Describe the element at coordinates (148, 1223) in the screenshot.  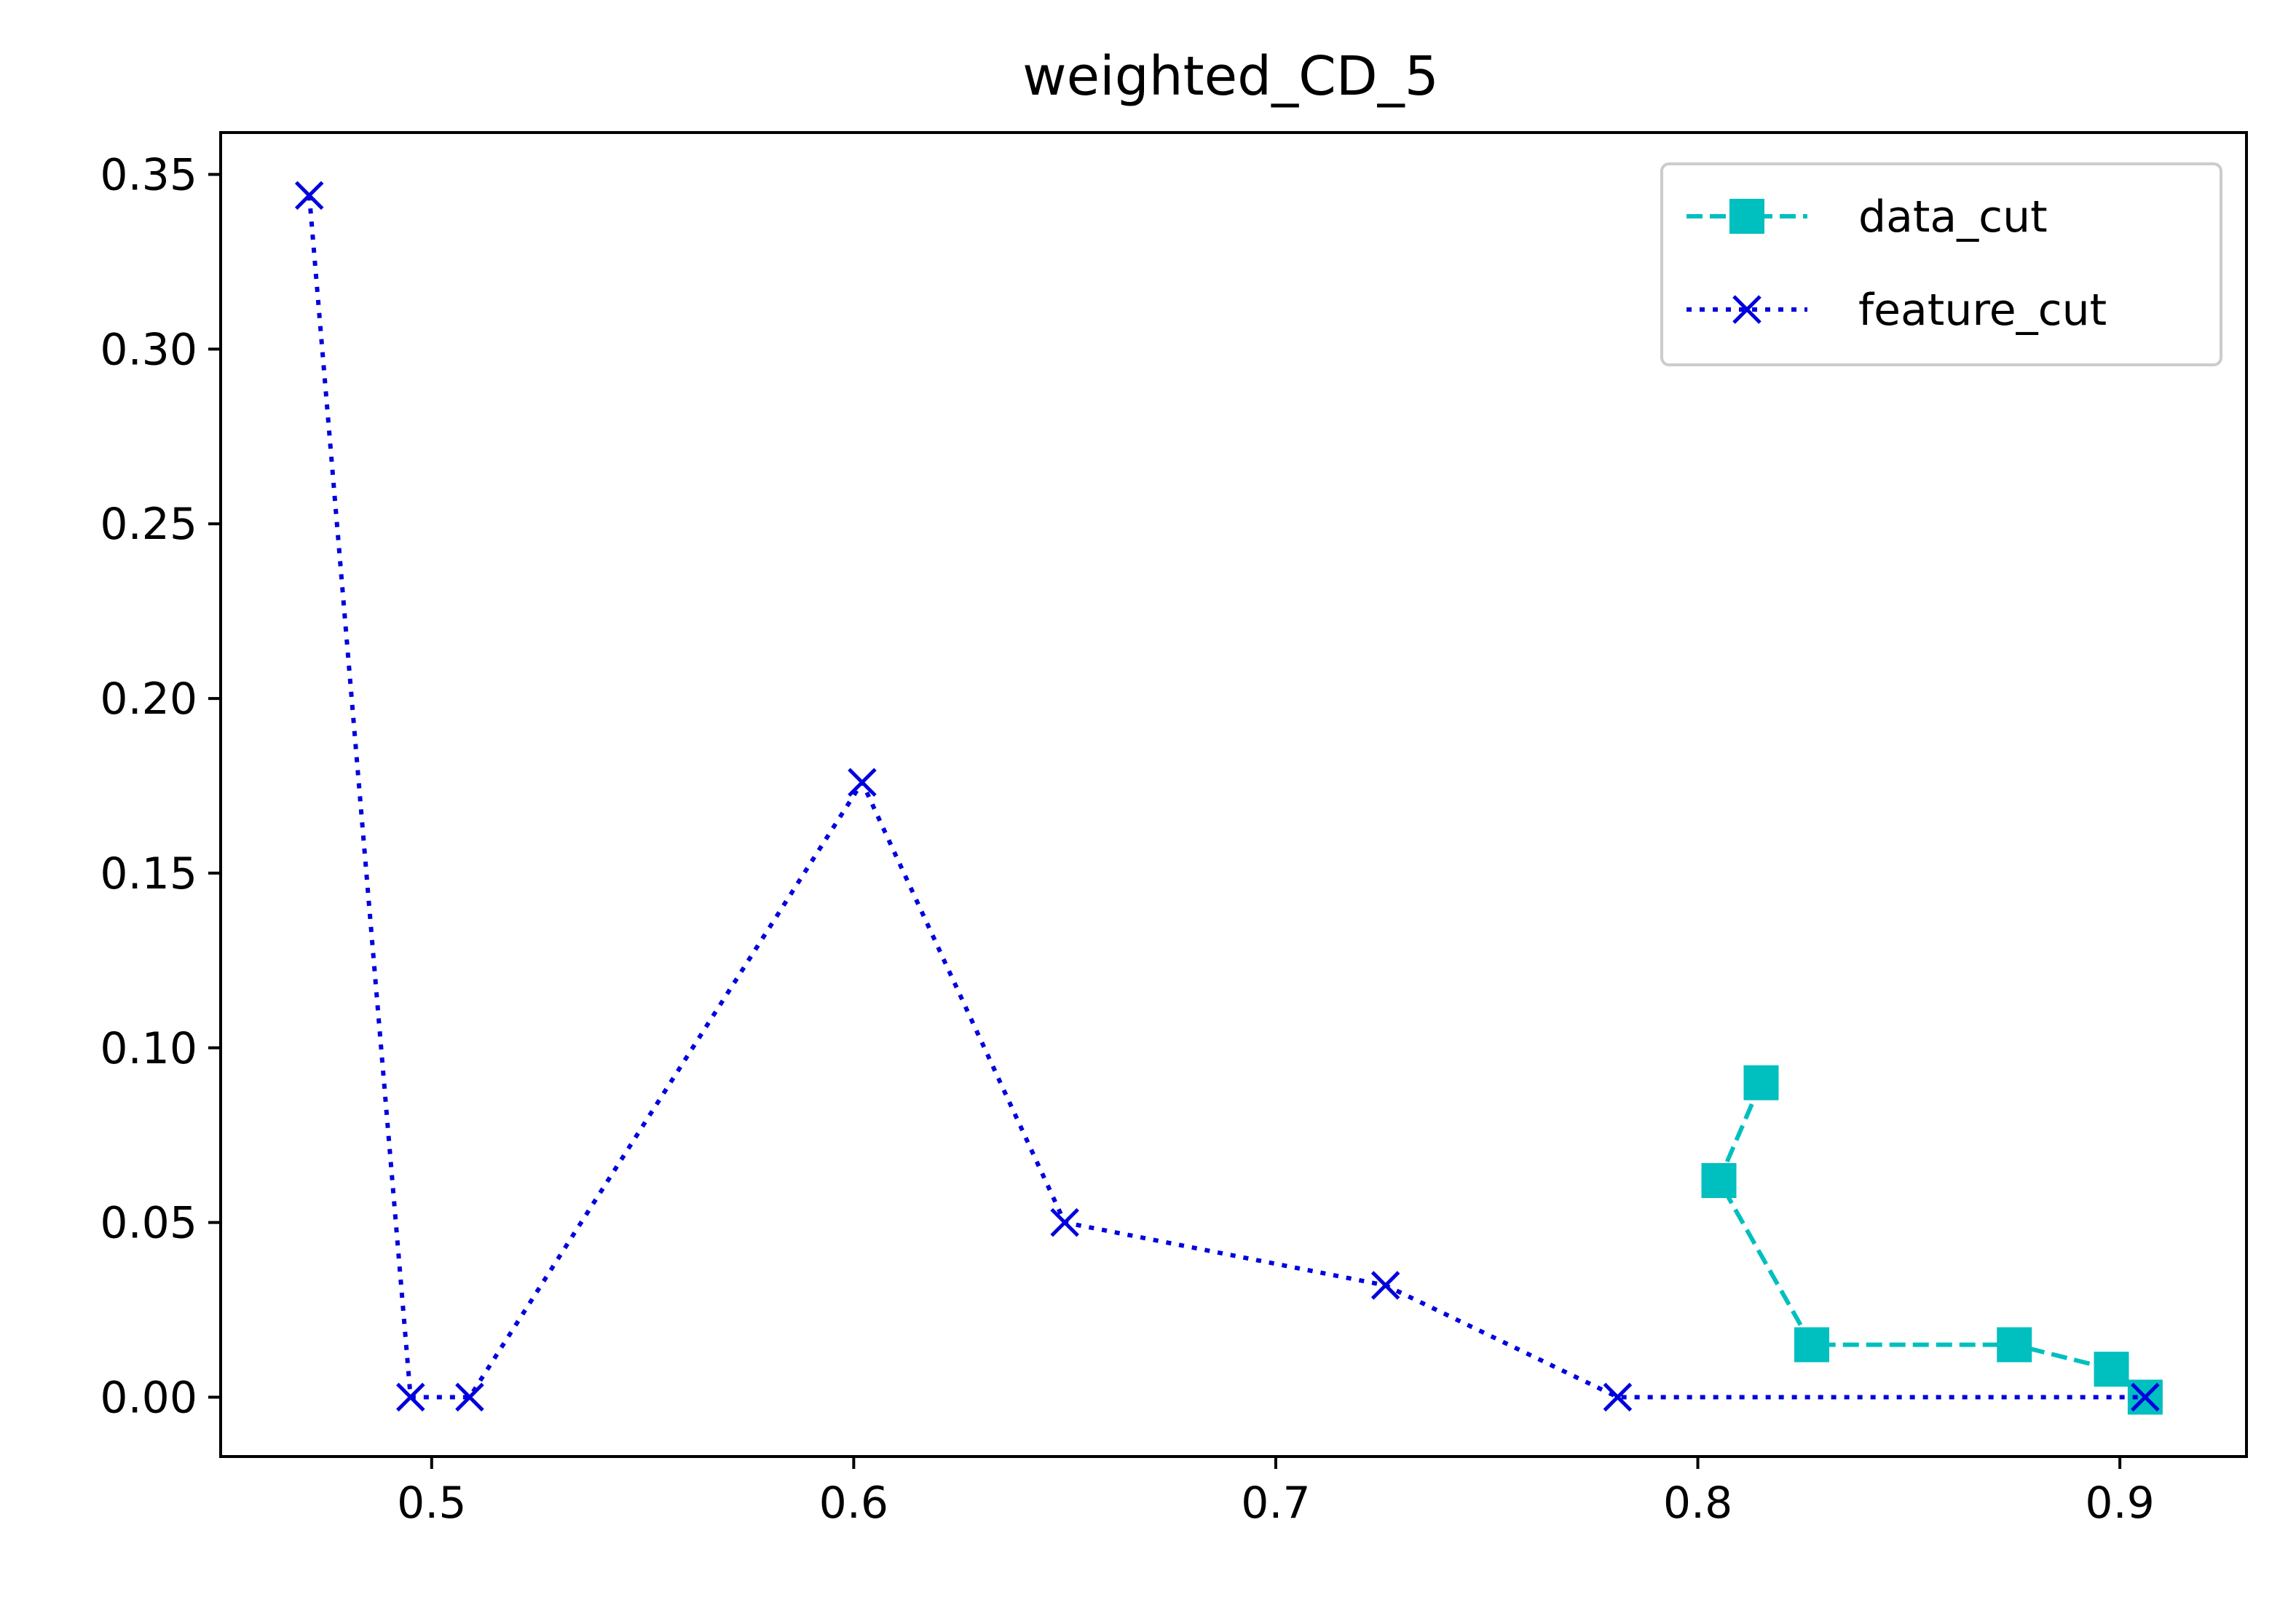
I see `y-tick-label: 0.05` at that location.